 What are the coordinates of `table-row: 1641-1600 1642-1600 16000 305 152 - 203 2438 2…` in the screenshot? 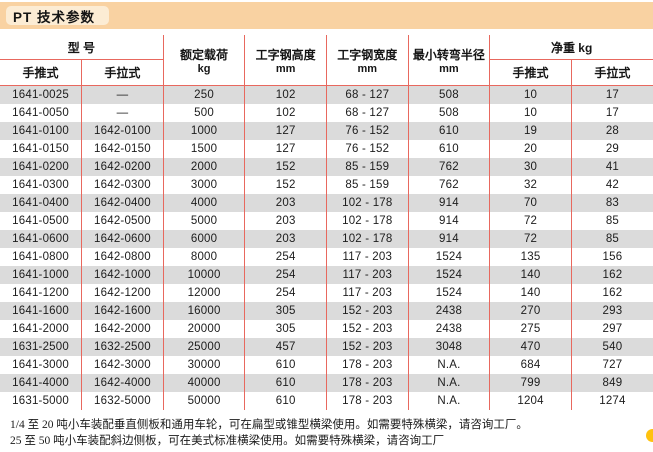 It's located at (326, 311).